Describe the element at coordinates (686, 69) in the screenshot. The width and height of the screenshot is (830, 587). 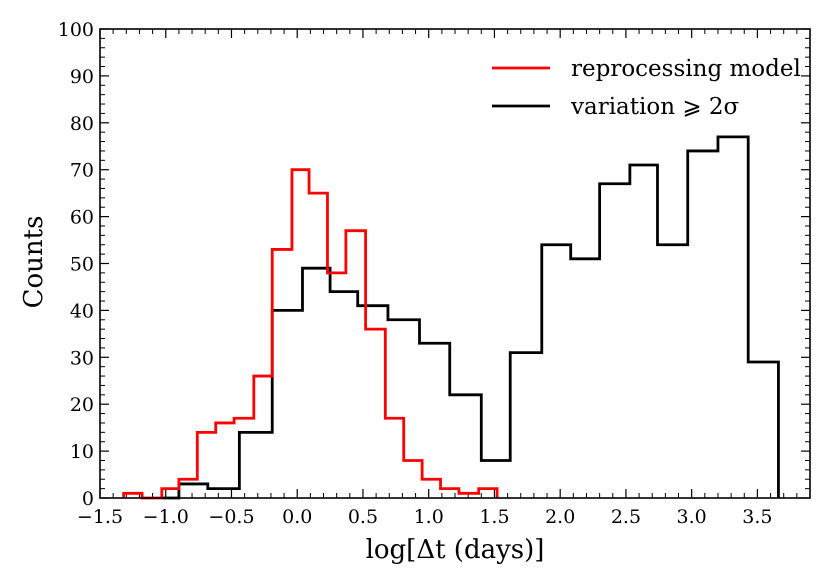
I see `legend-label-reprocessing-model: reprocessing model` at that location.